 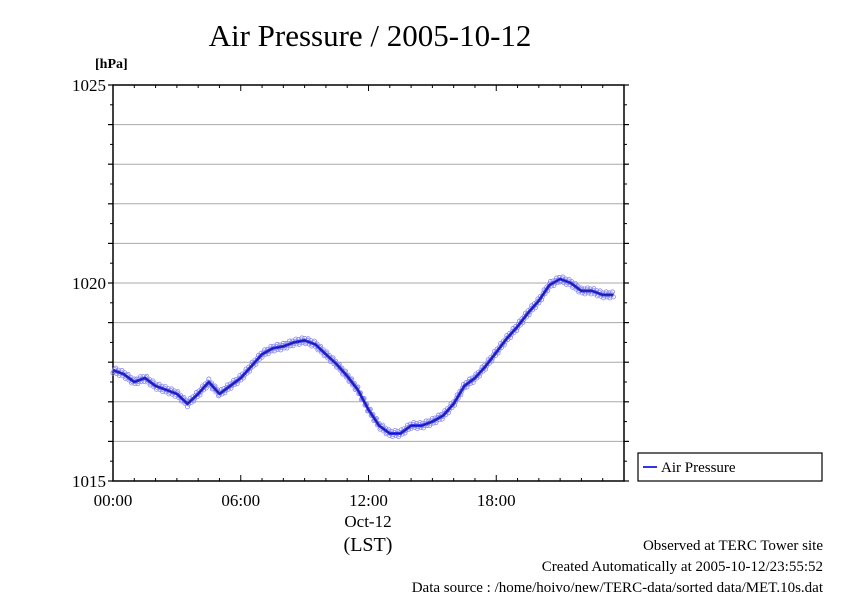 What do you see at coordinates (733, 546) in the screenshot?
I see `observed-site-text: Observed at TERC Tower site` at bounding box center [733, 546].